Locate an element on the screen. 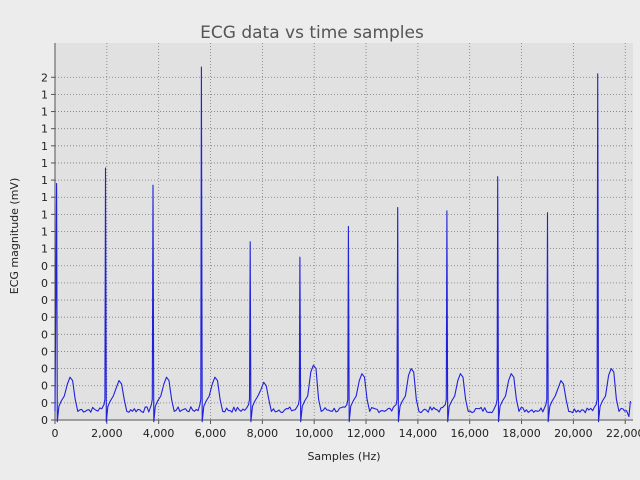 This screenshot has height=480, width=640. x-tick-label: 10,000 is located at coordinates (314, 433).